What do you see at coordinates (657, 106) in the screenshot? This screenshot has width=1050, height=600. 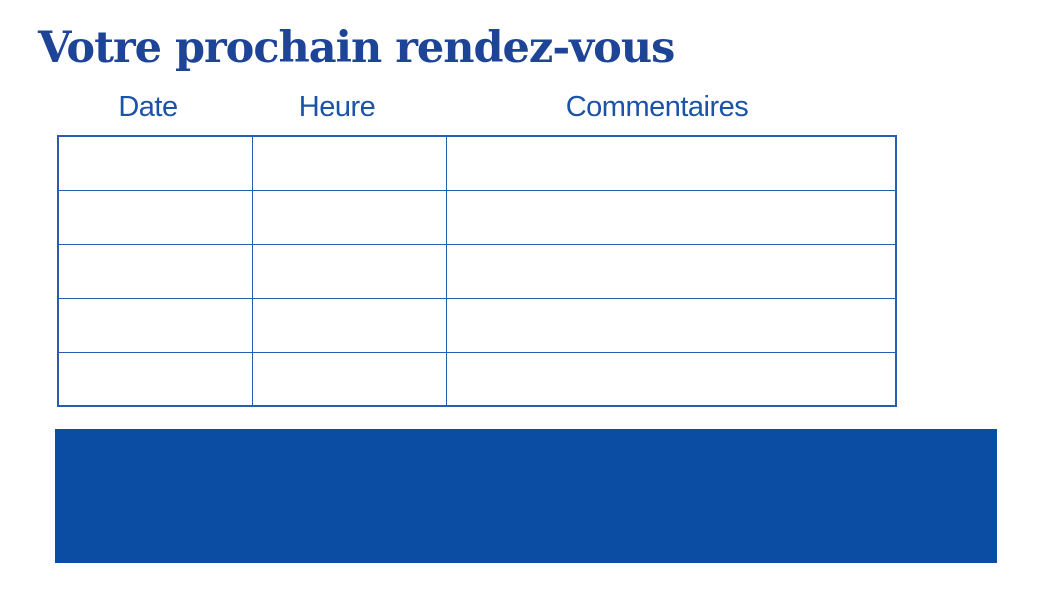 I see `column-header-commentaires: Commentaires` at bounding box center [657, 106].